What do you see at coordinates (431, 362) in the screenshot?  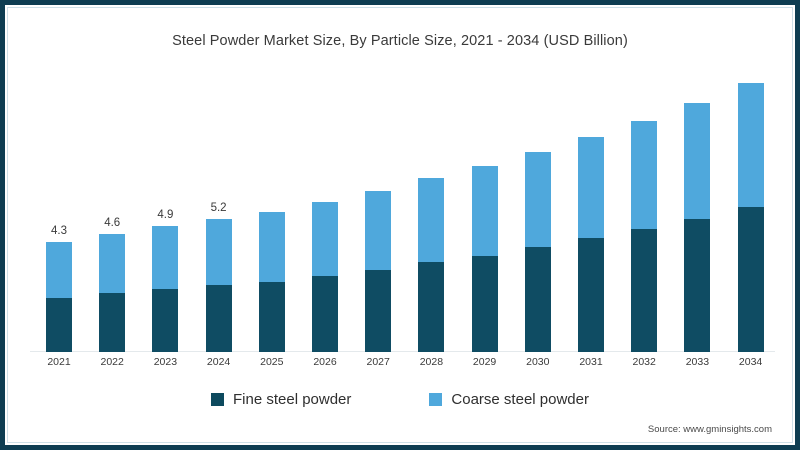 I see `x-tick-label: 2028` at bounding box center [431, 362].